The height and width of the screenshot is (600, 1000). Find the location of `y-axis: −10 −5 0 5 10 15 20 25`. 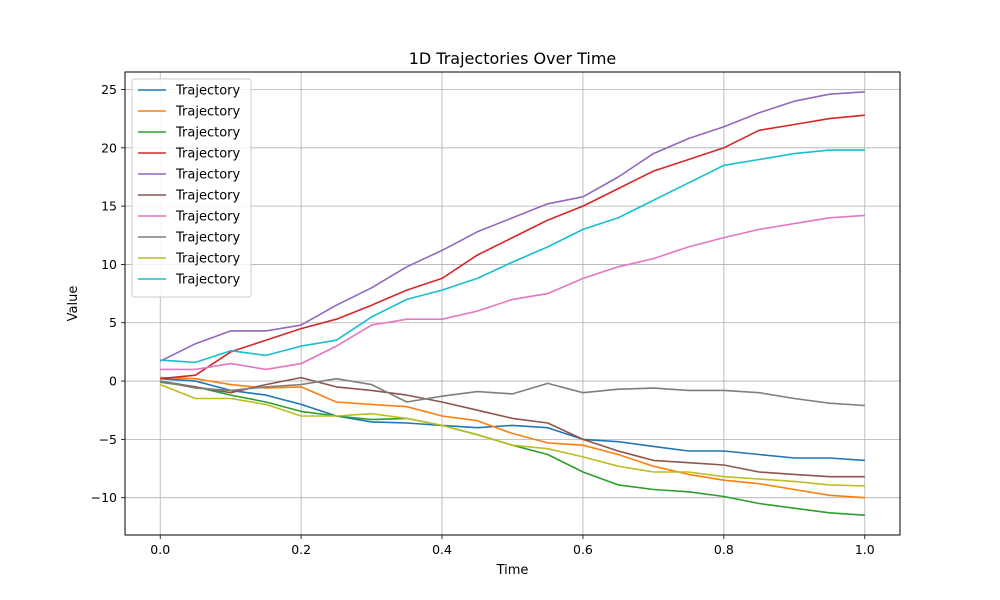

y-axis: −10 −5 0 5 10 15 20 25 is located at coordinates (108, 293).